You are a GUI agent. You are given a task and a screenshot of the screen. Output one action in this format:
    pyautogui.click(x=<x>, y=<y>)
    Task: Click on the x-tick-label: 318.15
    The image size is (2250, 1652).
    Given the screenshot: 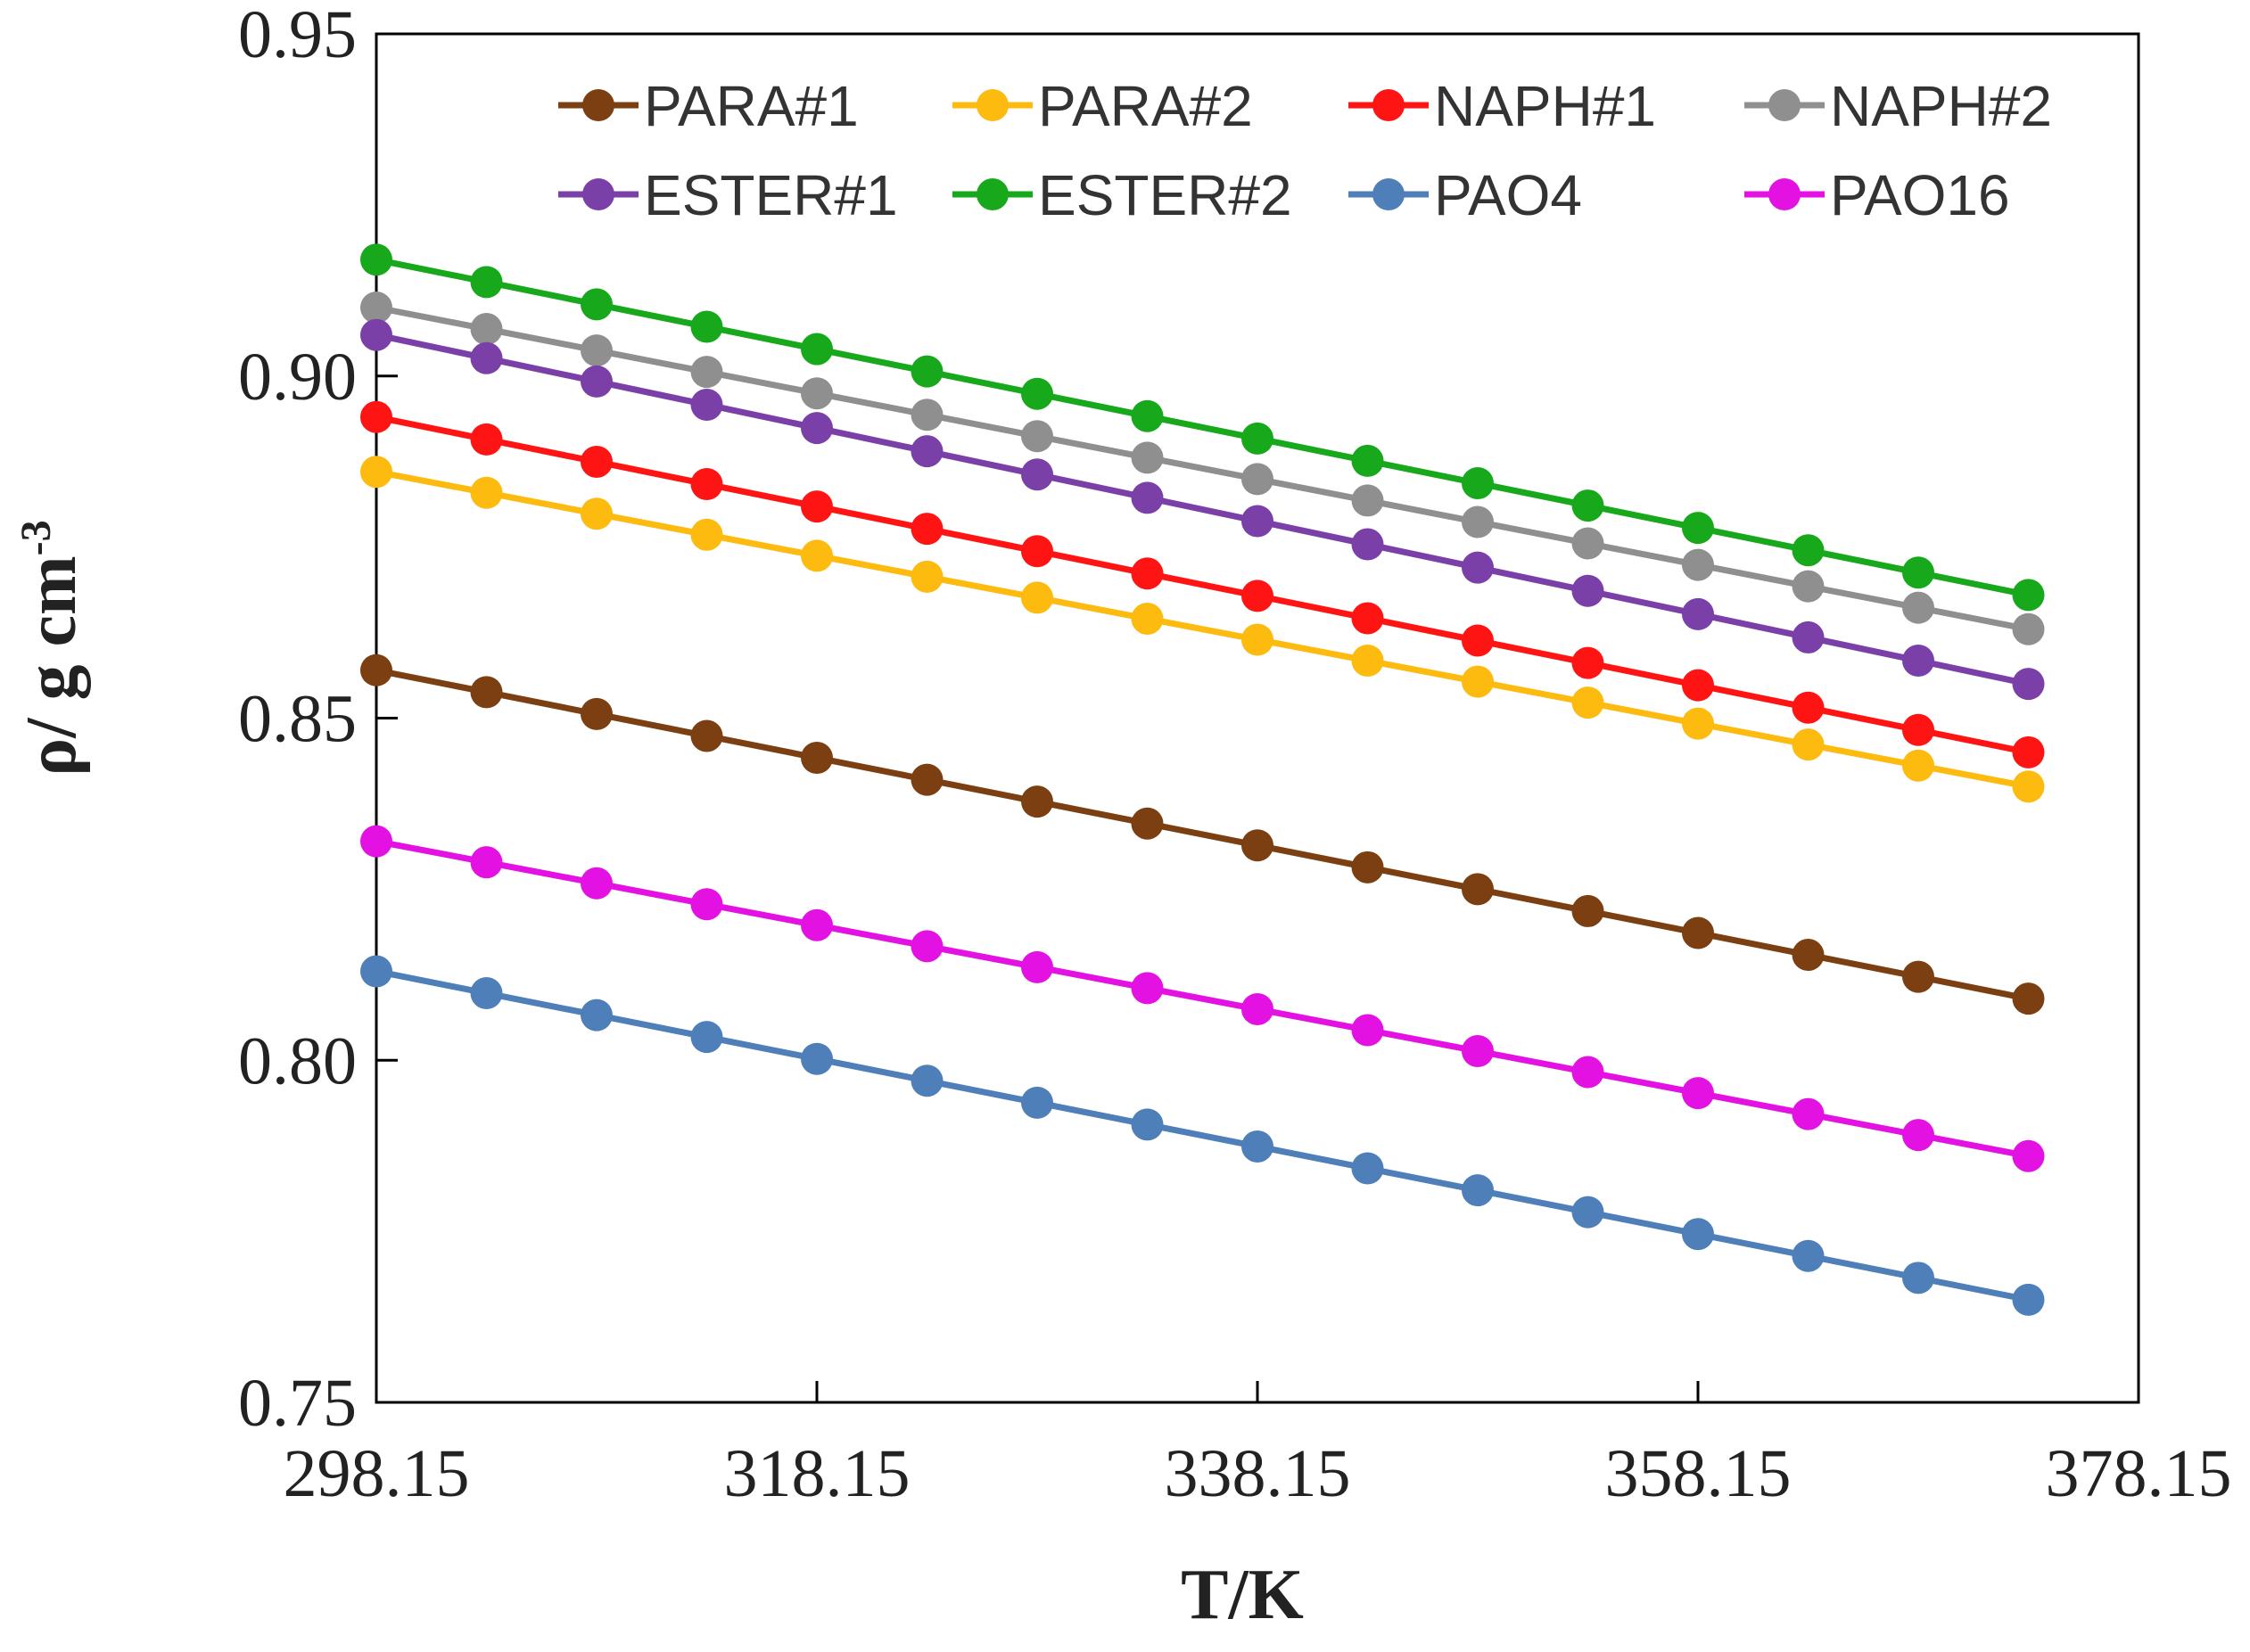 What is the action you would take?
    pyautogui.click(x=817, y=1474)
    